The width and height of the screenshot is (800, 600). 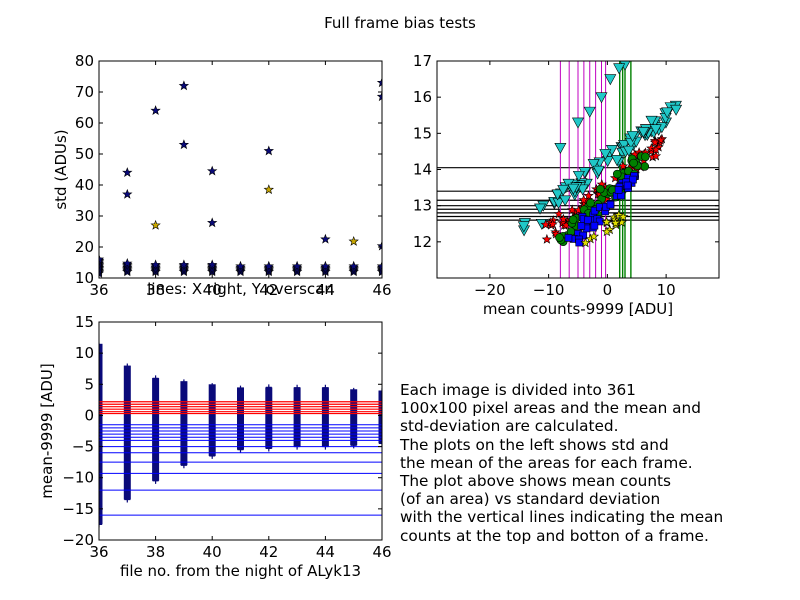 I want to click on y-tick-label: 5, so click(x=89, y=384).